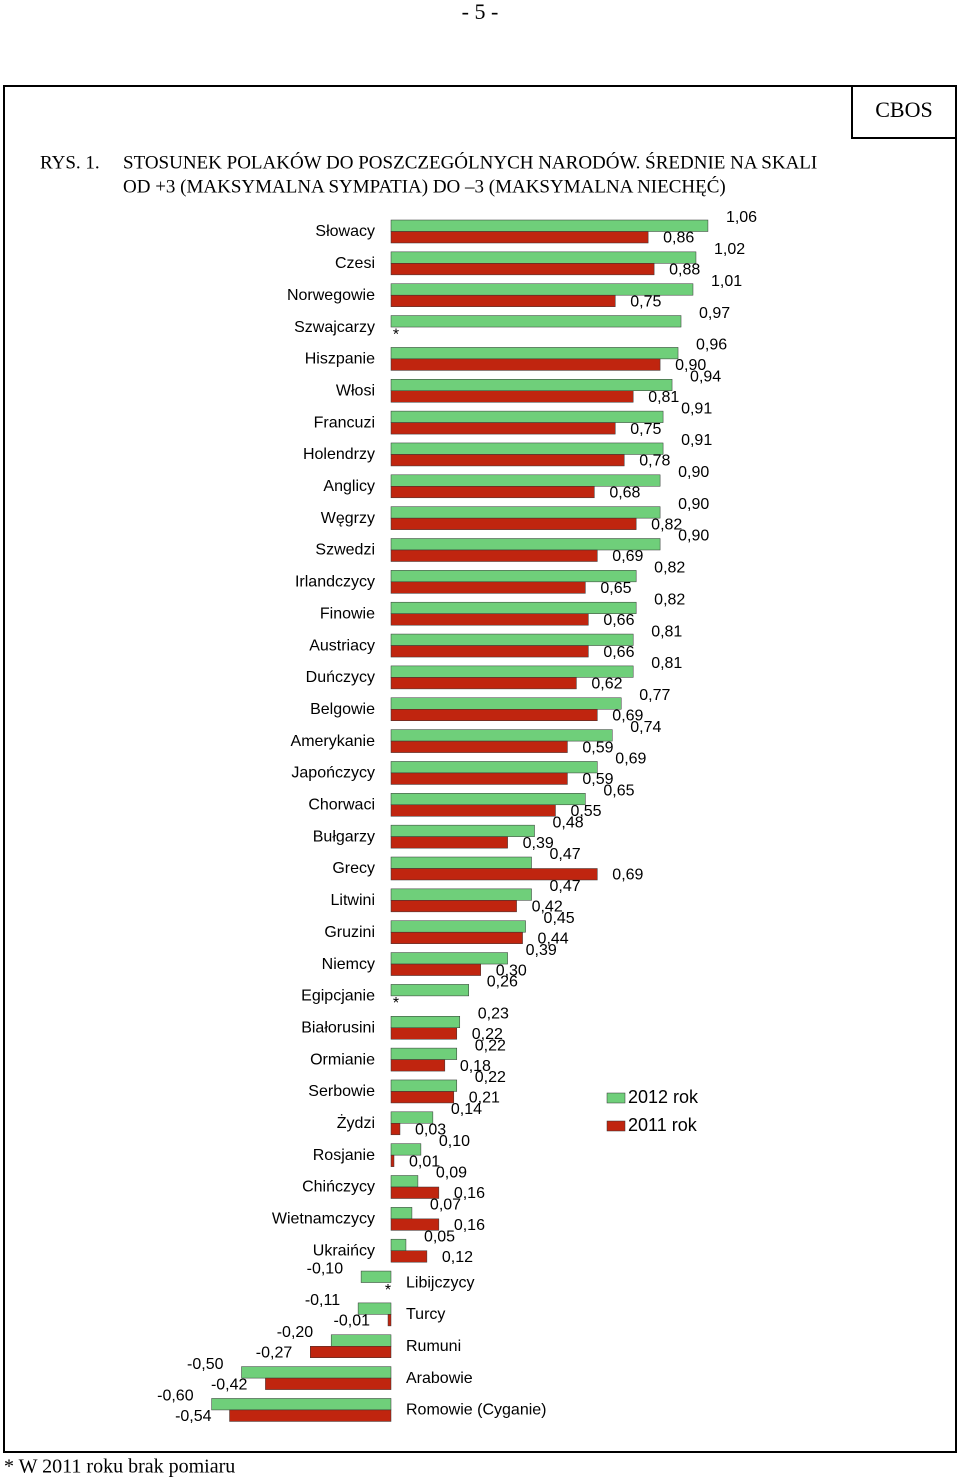  Describe the element at coordinates (335, 582) in the screenshot. I see `category-label: Irlandczycy` at that location.